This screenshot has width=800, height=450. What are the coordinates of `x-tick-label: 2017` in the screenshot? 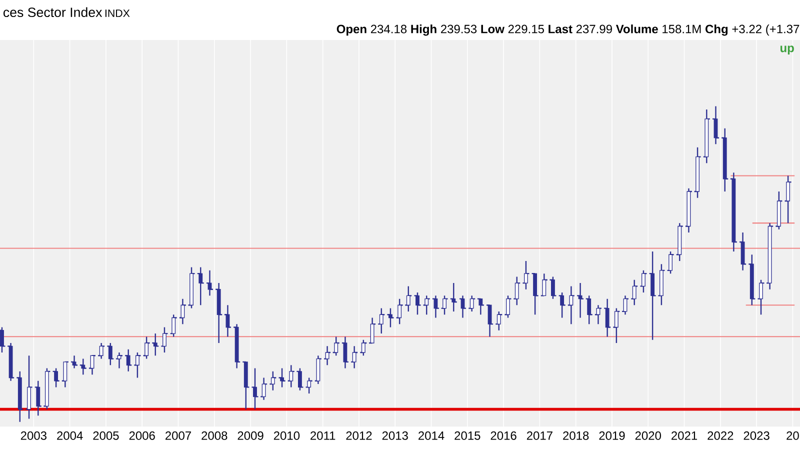 It's located at (539, 435).